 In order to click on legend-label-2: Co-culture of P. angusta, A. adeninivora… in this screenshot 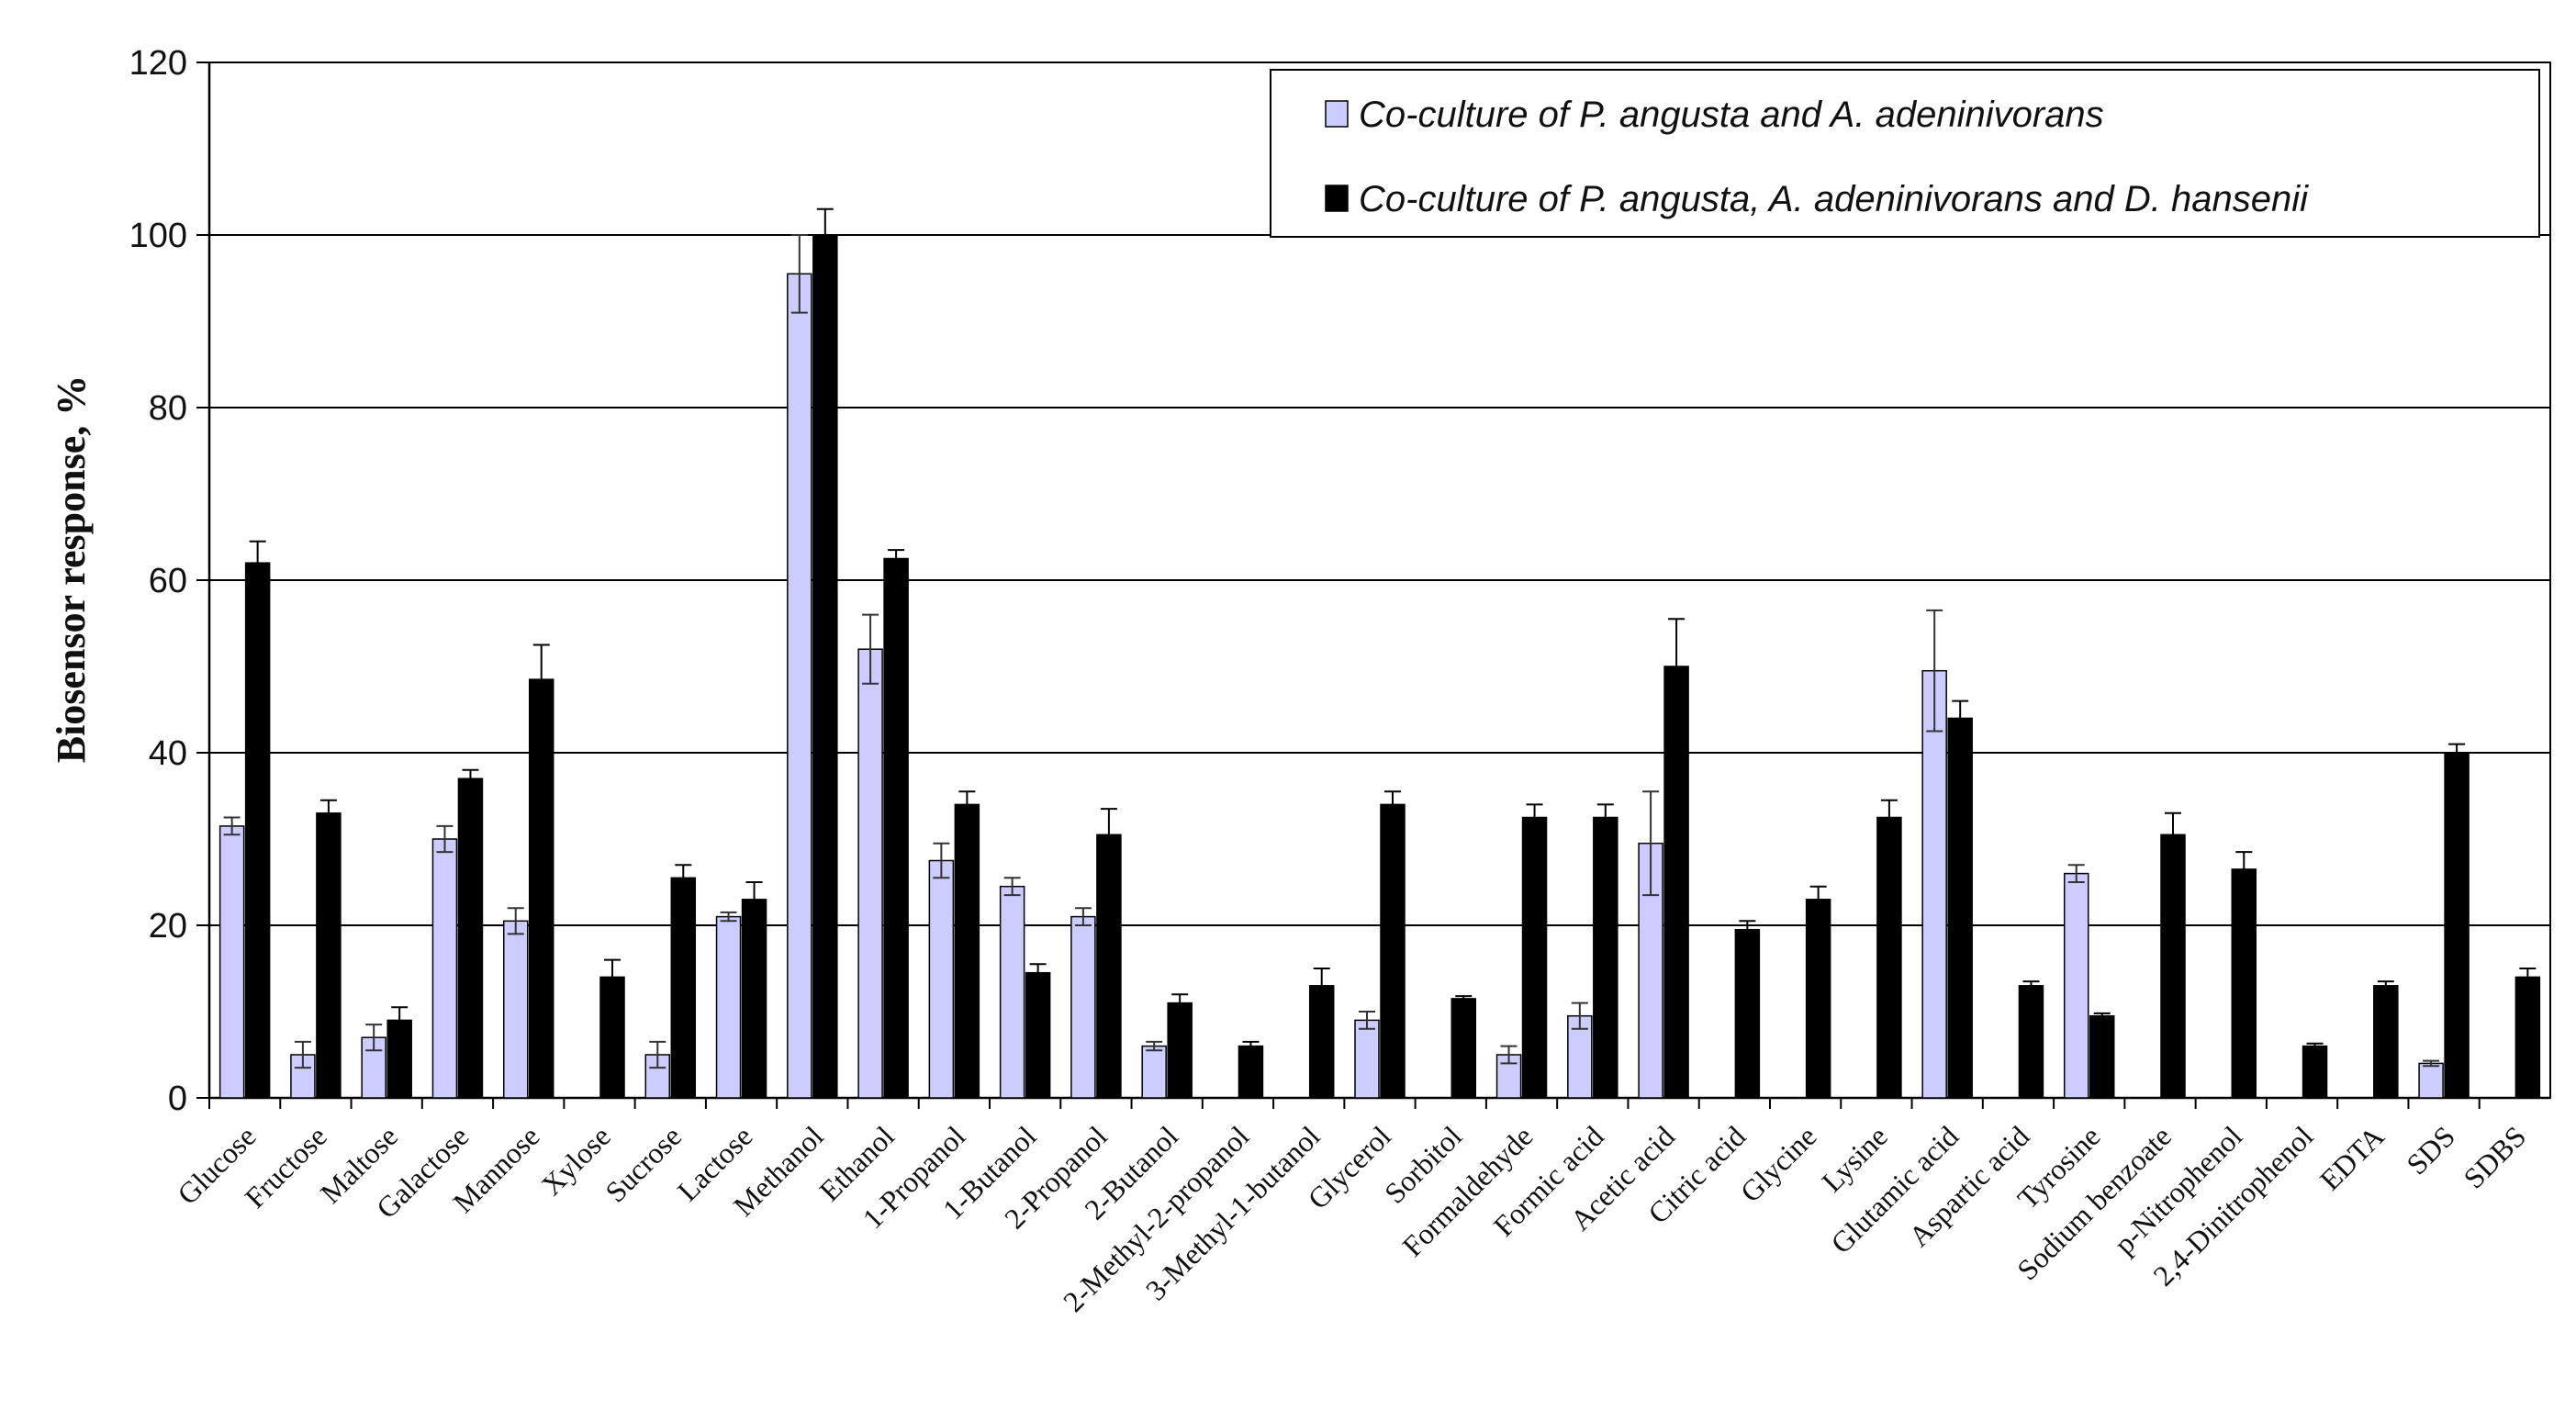, I will do `click(1834, 199)`.